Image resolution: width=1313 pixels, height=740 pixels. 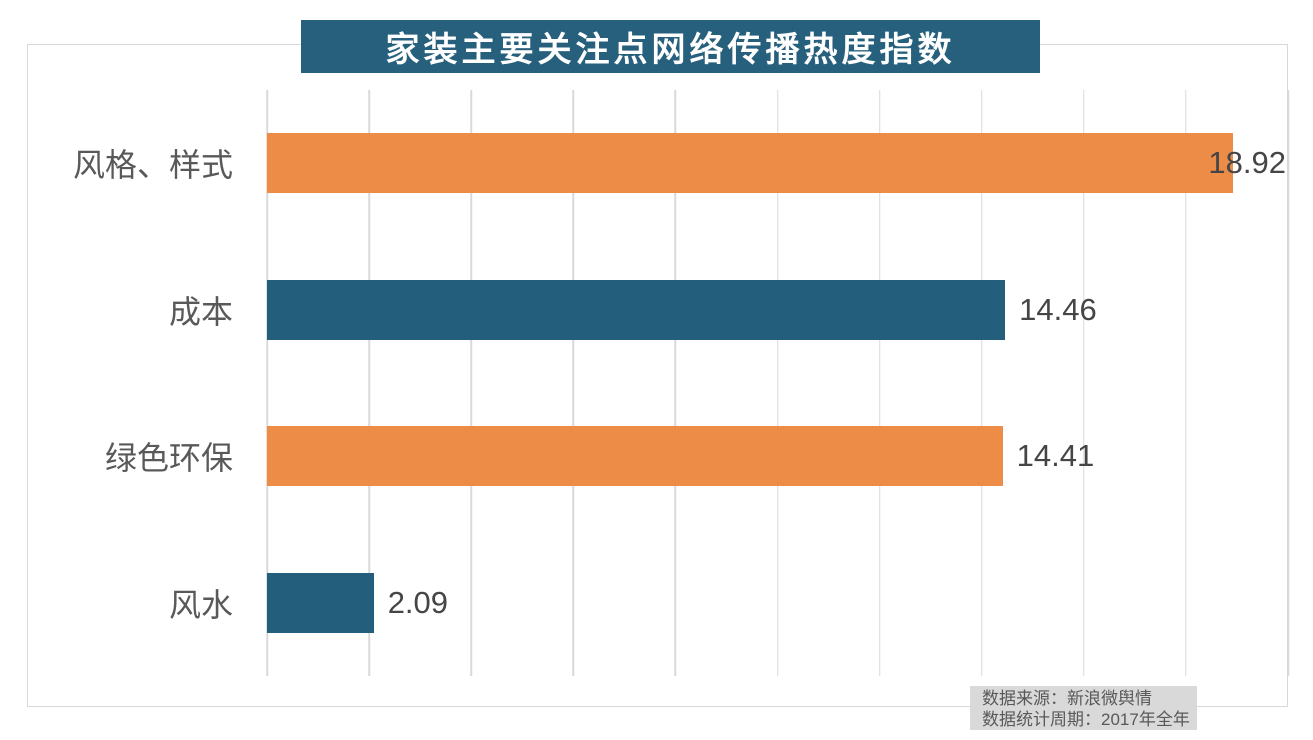 I want to click on value-label: 14.46, so click(x=1058, y=309).